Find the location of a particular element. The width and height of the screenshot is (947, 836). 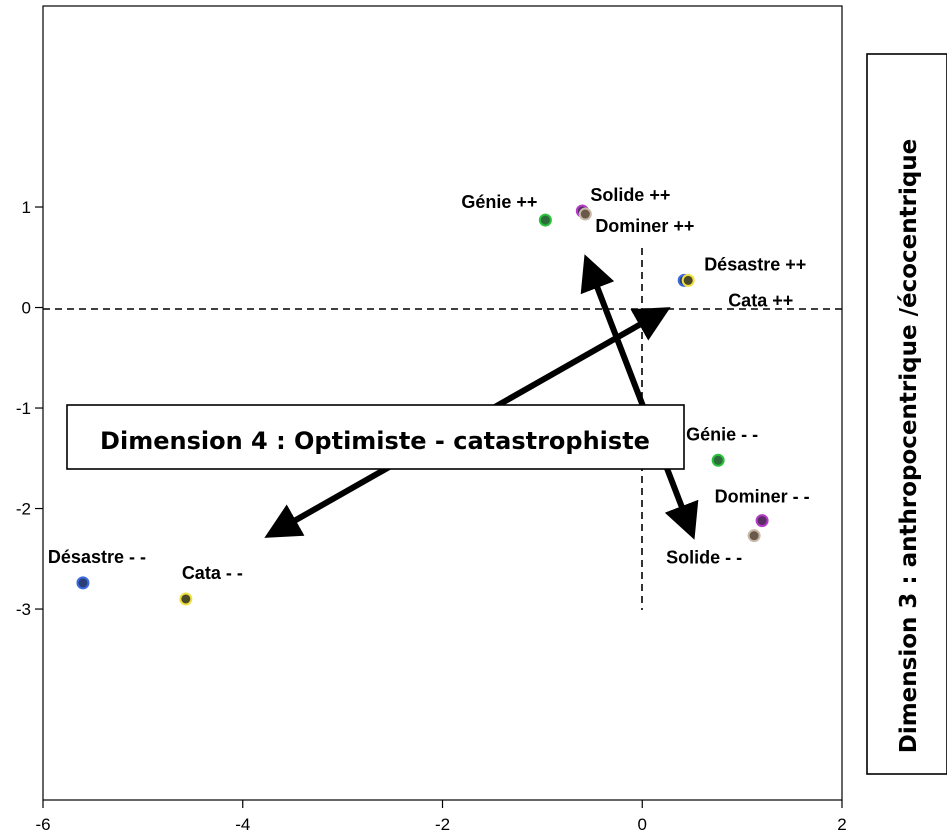

y-axis: 1 0 -1 -2 -3 is located at coordinates (29, 408).